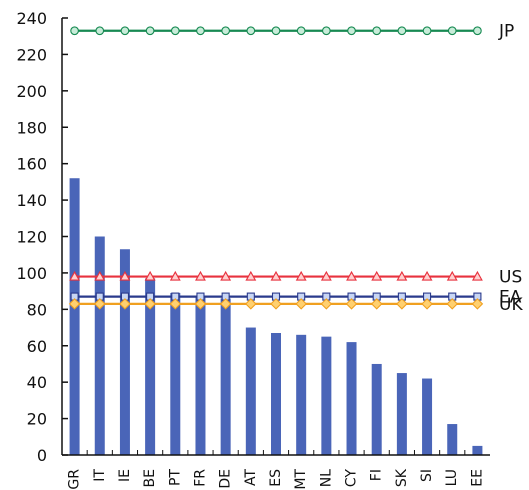  What do you see at coordinates (351, 398) in the screenshot?
I see `bar-cy` at bounding box center [351, 398].